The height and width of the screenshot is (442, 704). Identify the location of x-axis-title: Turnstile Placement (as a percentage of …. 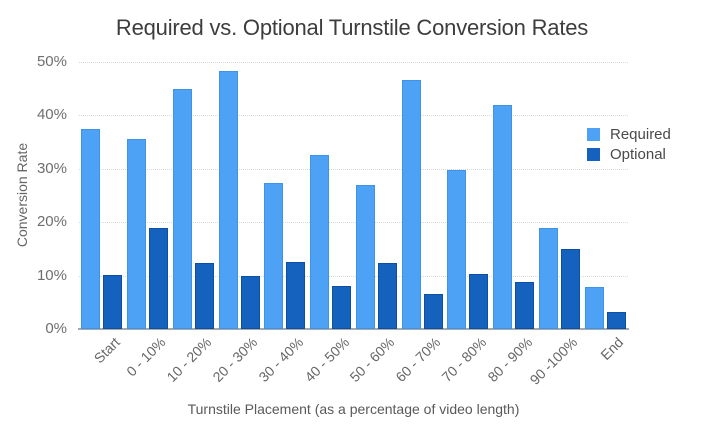
(353, 409).